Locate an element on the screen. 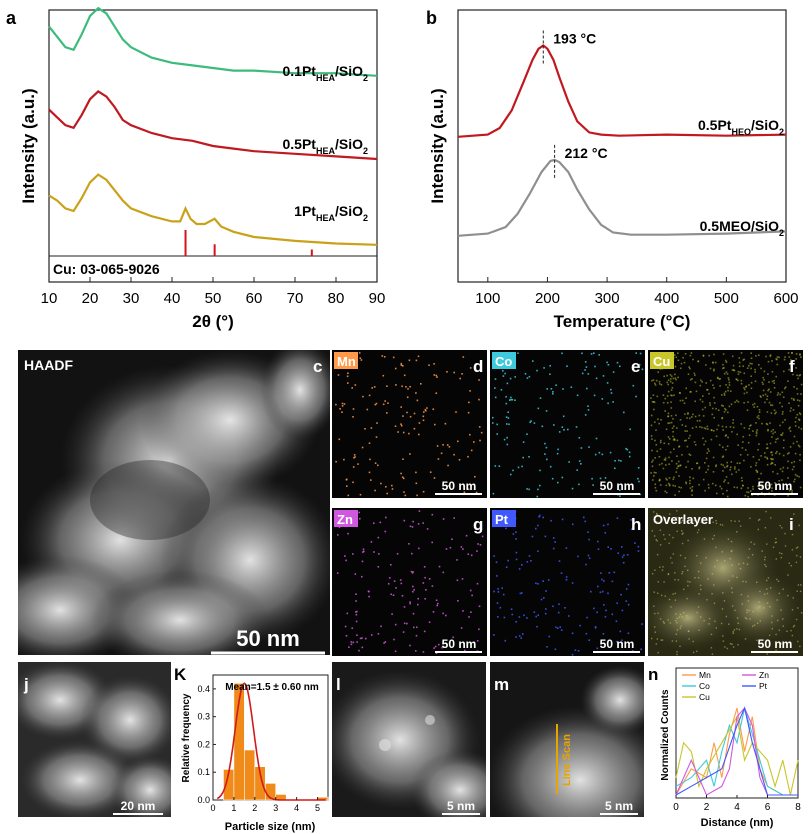  y-axis-label-a: Intensity (a.u.) is located at coordinates (28, 145).